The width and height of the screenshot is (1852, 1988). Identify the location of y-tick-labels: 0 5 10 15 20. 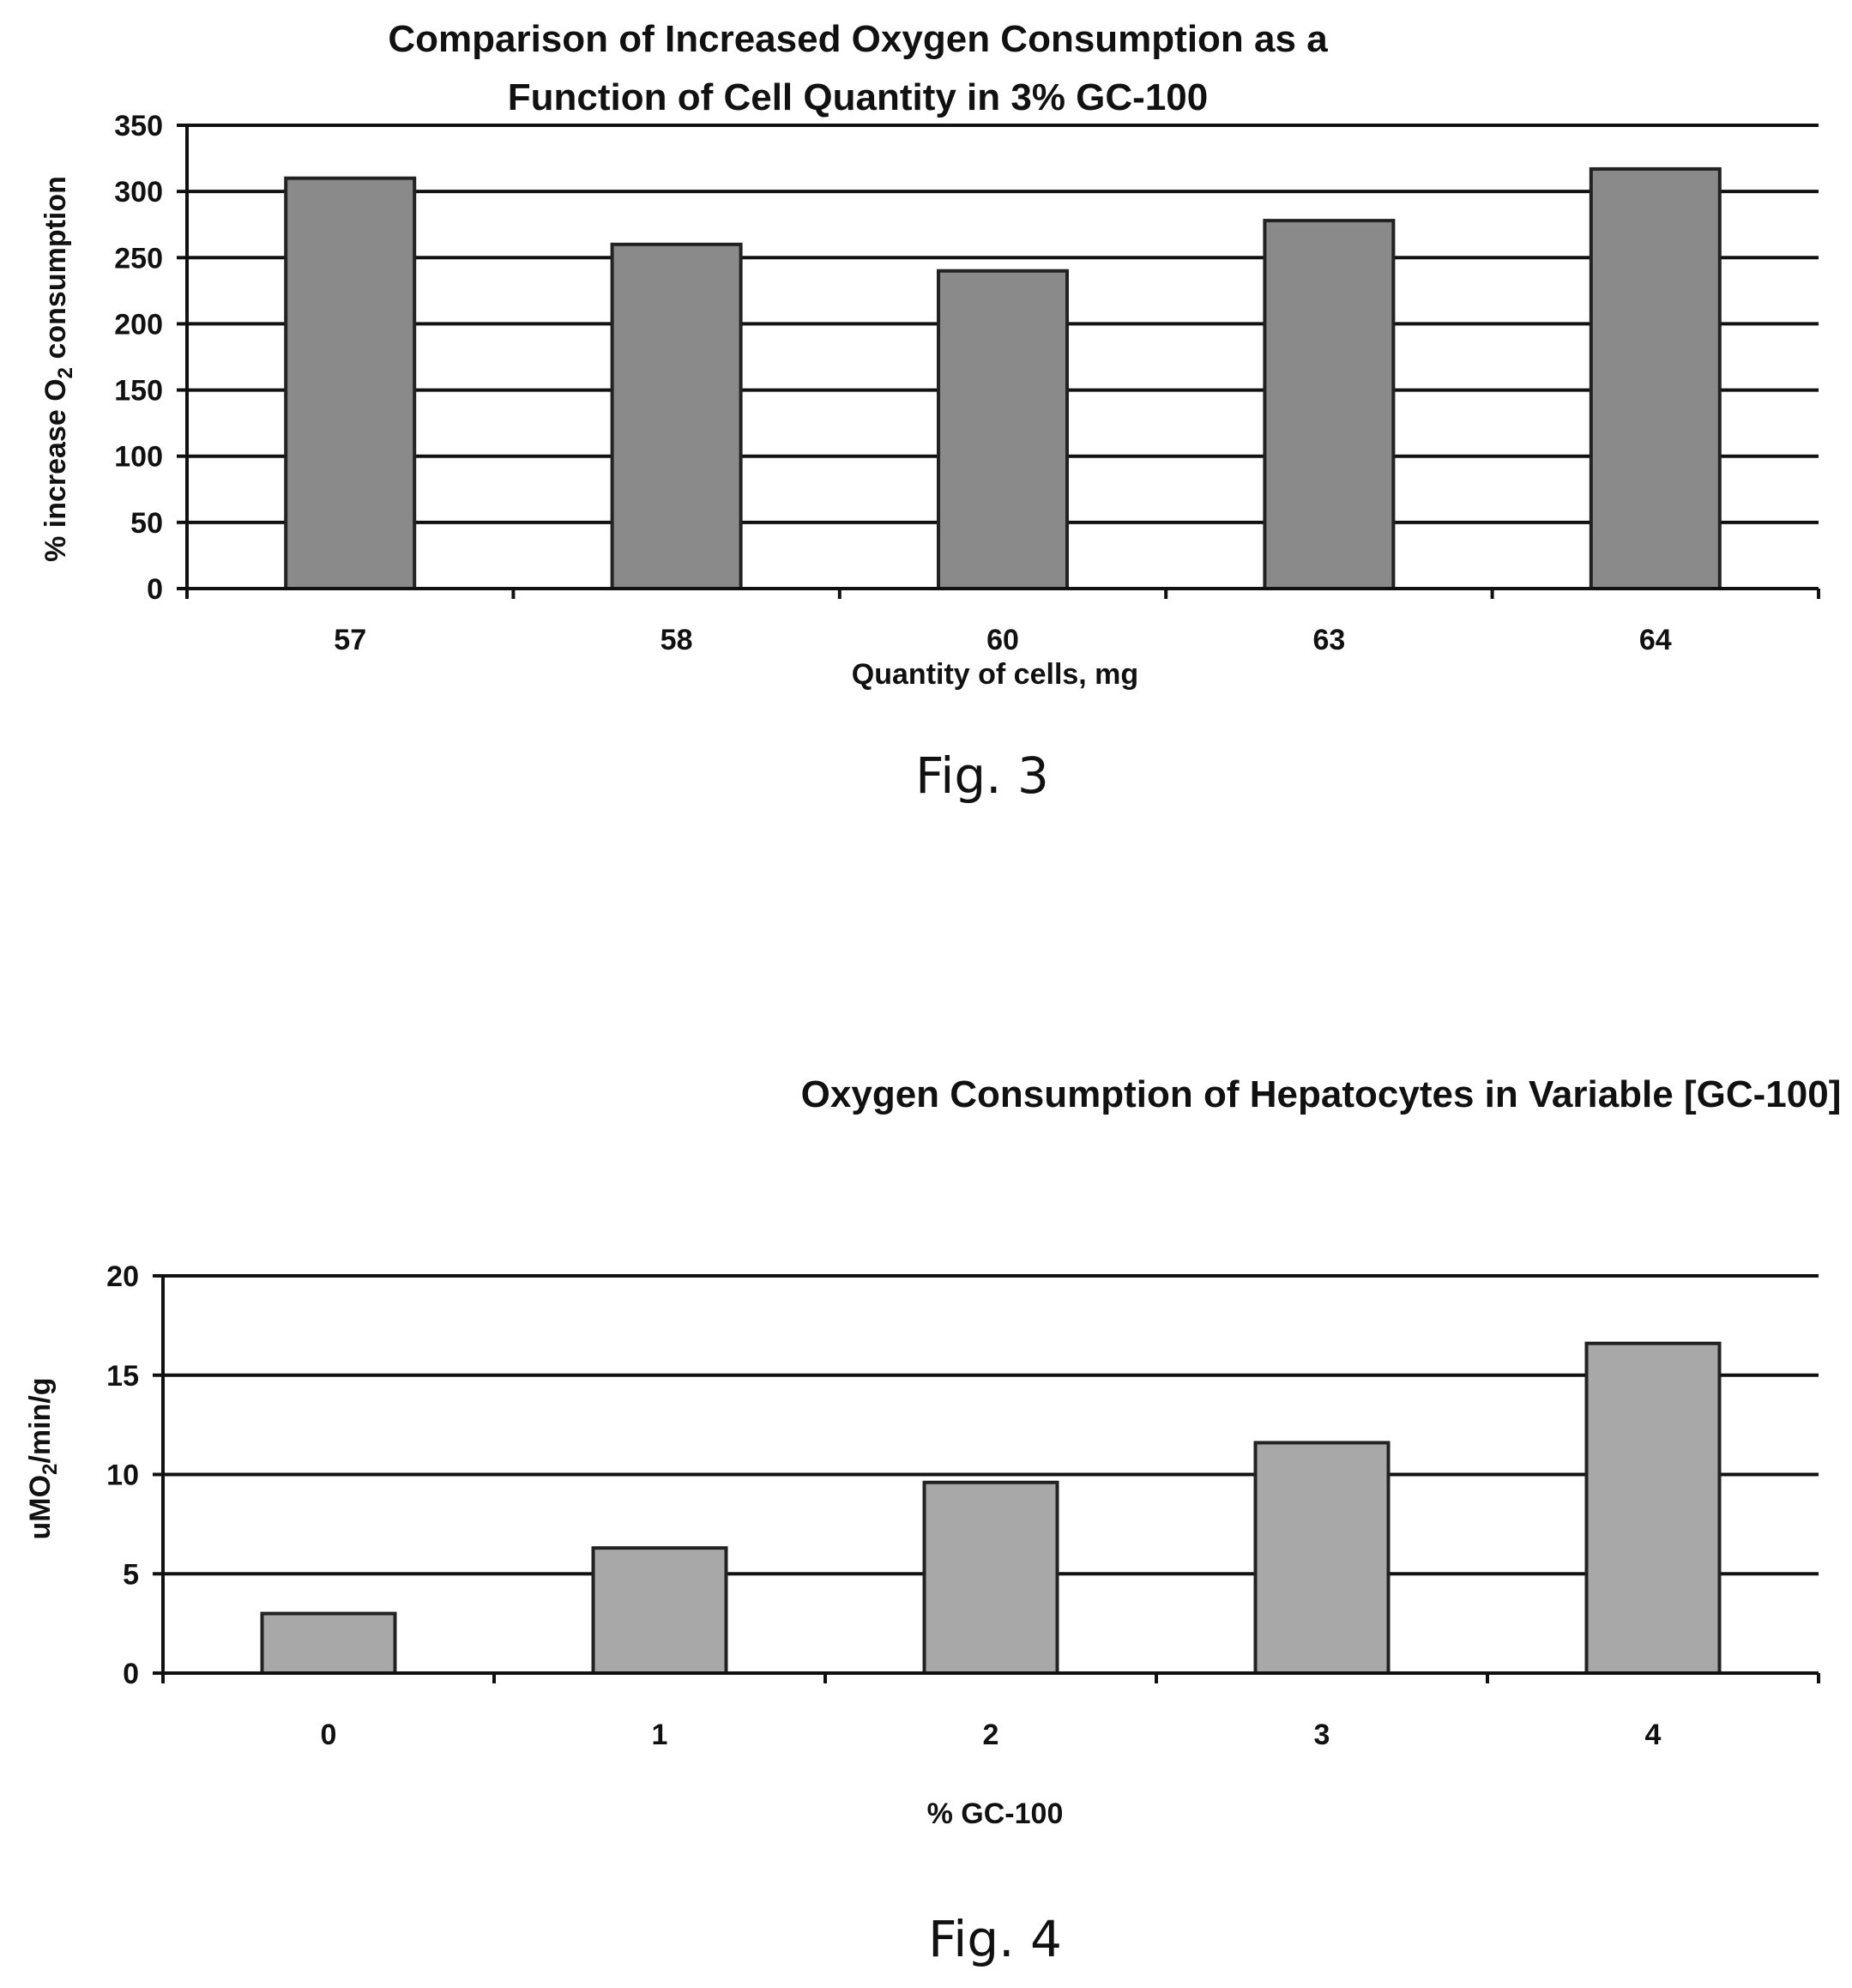
(123, 1475).